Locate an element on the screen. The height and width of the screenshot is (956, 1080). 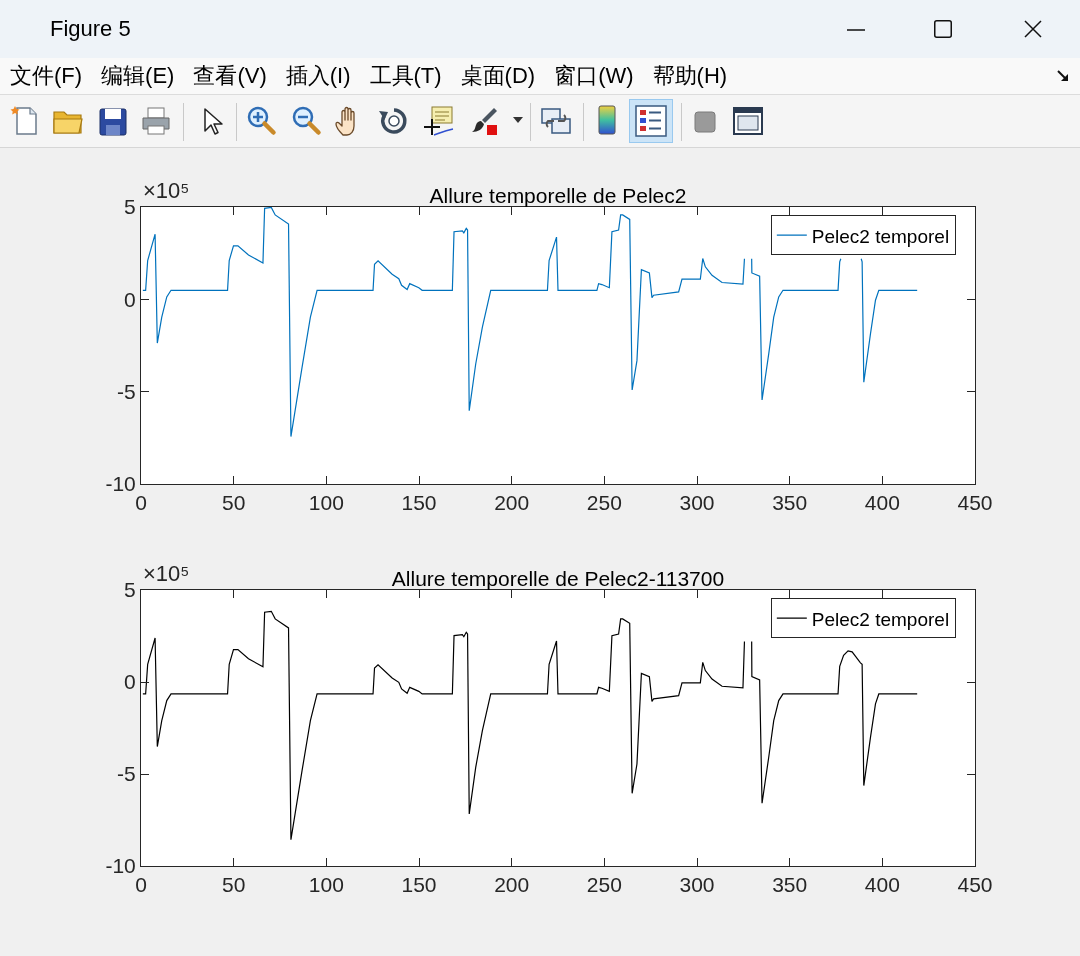
text: 查看(V) is located at coordinates (230, 76).